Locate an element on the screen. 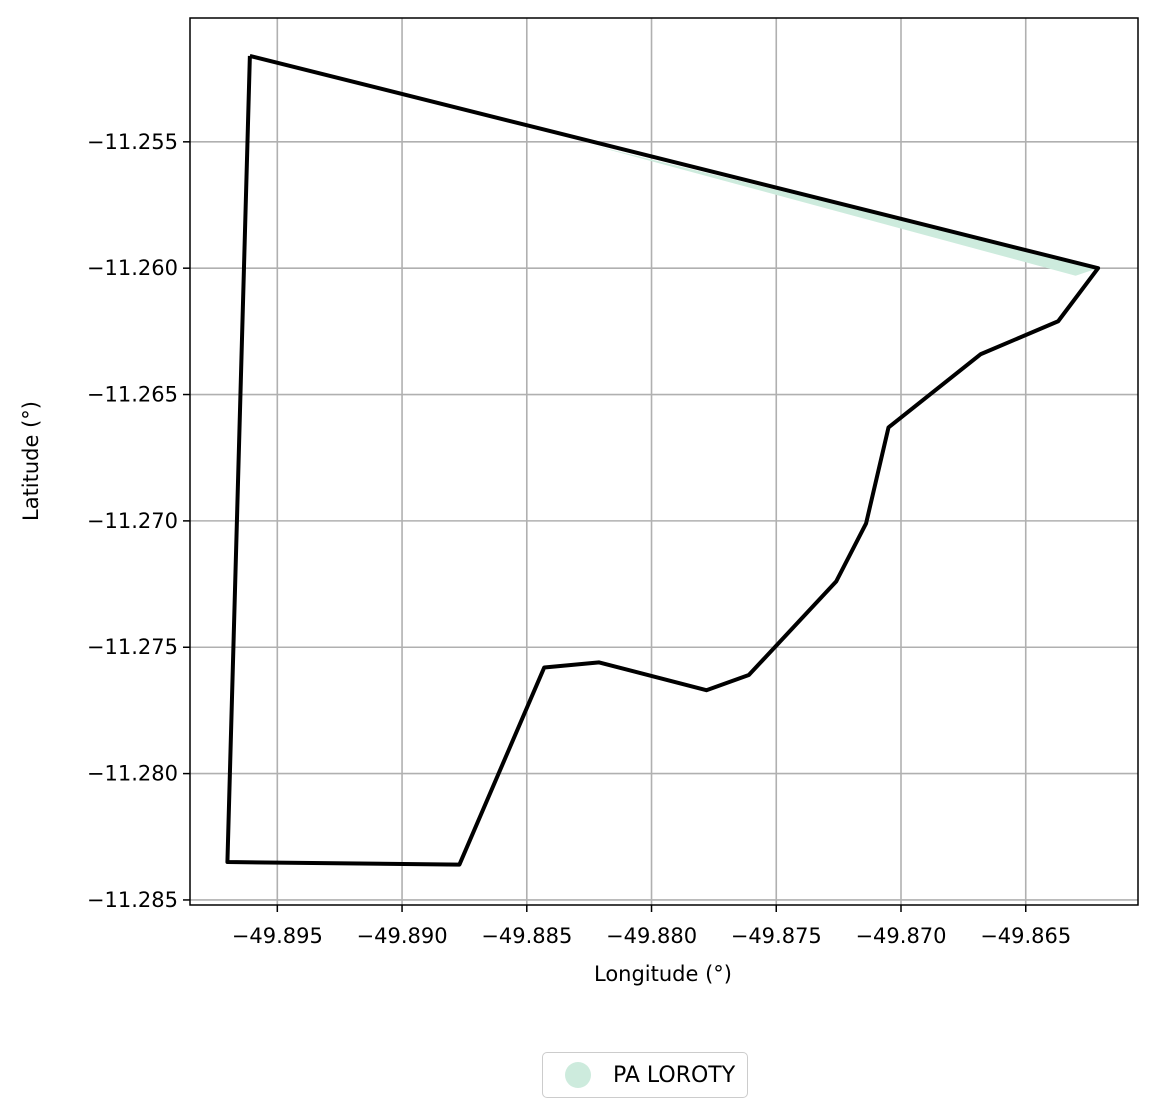 The height and width of the screenshot is (1119, 1156). legend: PA LOROTY is located at coordinates (645, 1075).